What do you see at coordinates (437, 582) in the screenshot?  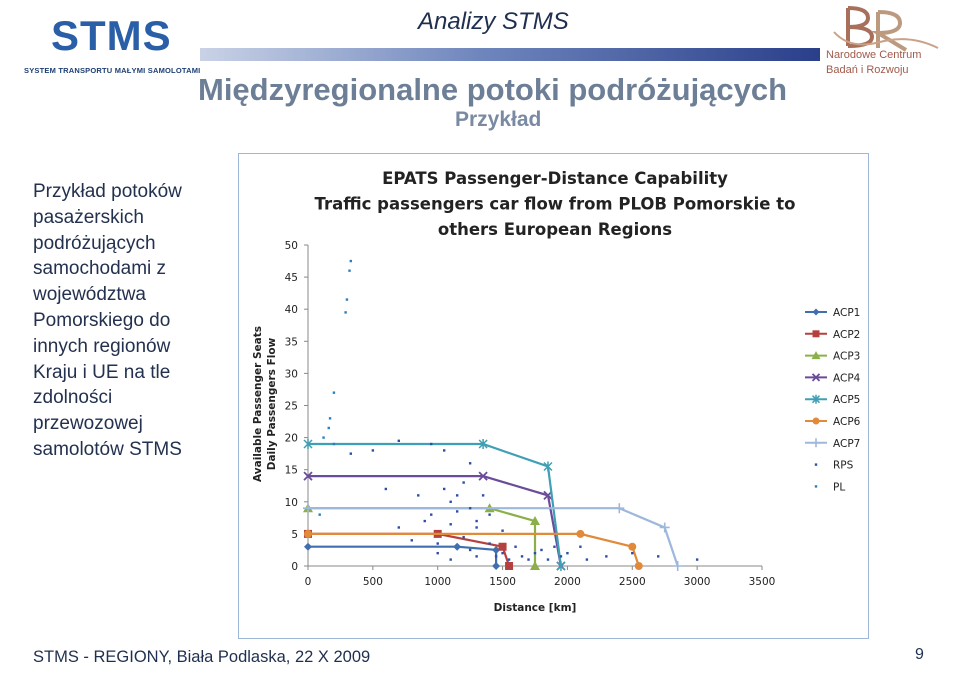 I see `x-tick-label: 1000` at bounding box center [437, 582].